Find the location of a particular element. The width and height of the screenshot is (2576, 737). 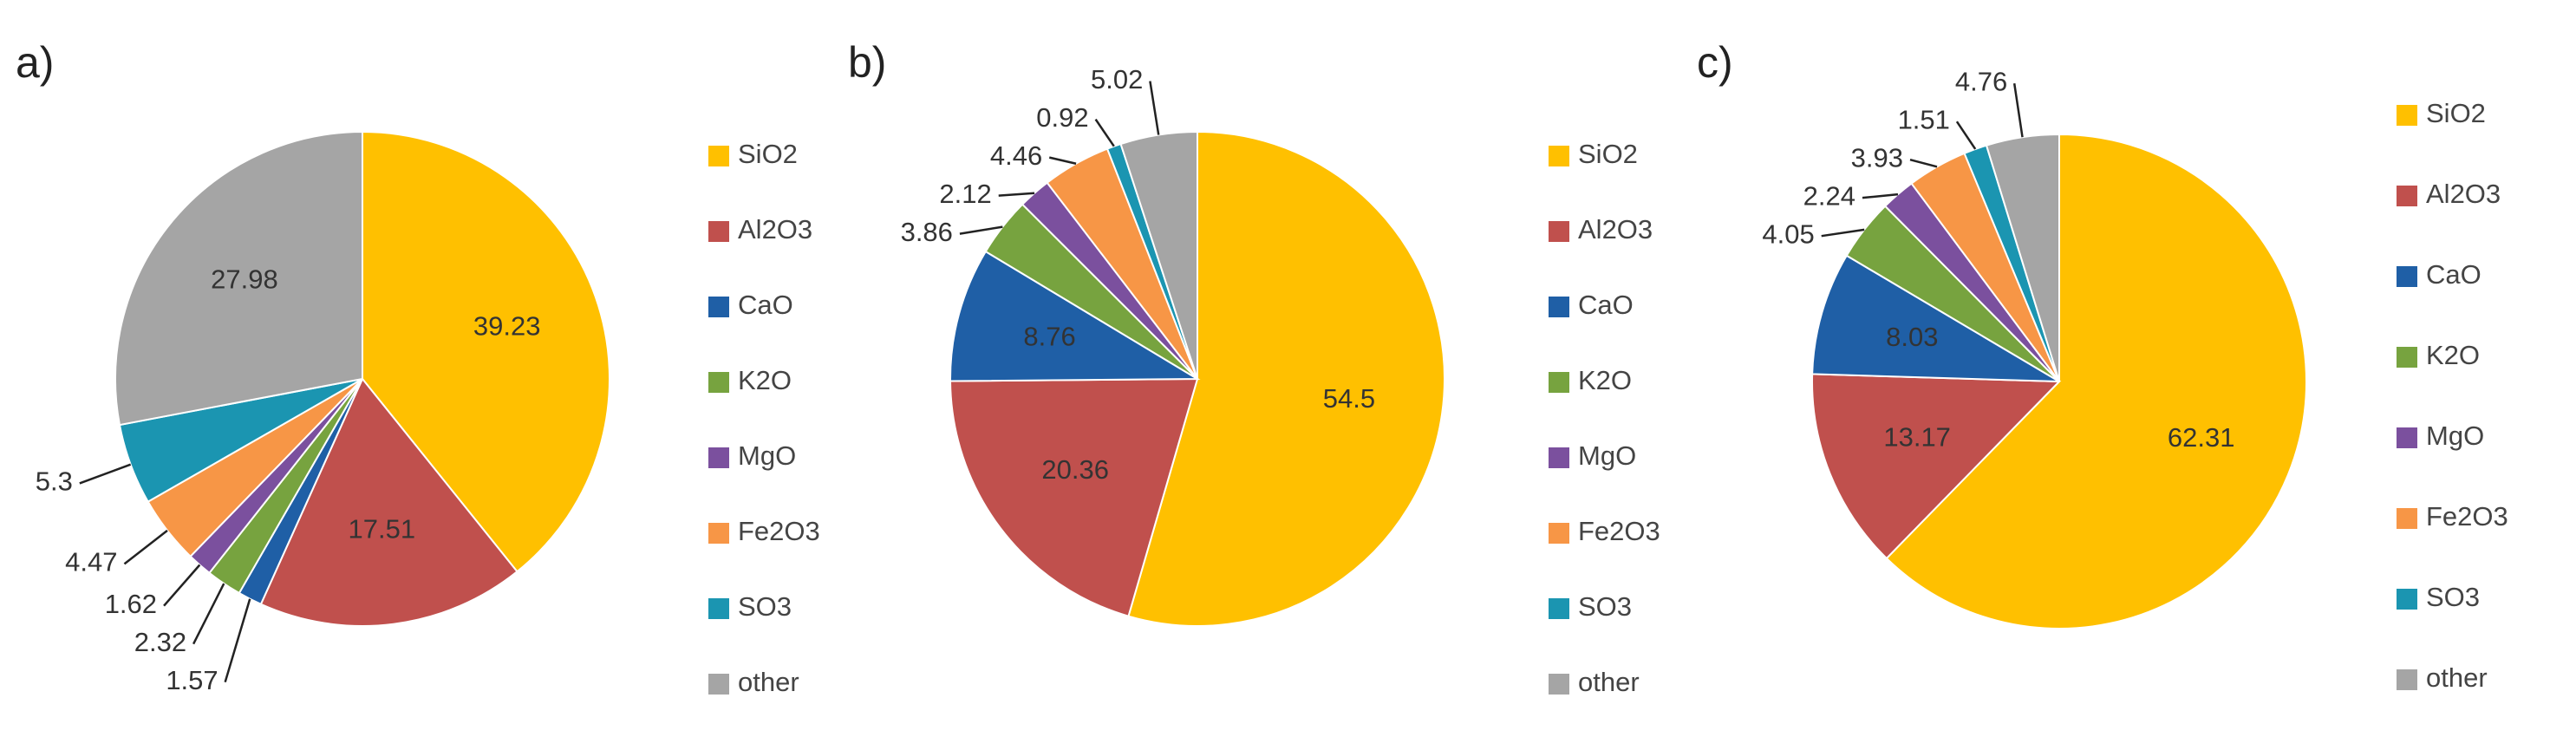

data-label: 5.02 is located at coordinates (1117, 79).